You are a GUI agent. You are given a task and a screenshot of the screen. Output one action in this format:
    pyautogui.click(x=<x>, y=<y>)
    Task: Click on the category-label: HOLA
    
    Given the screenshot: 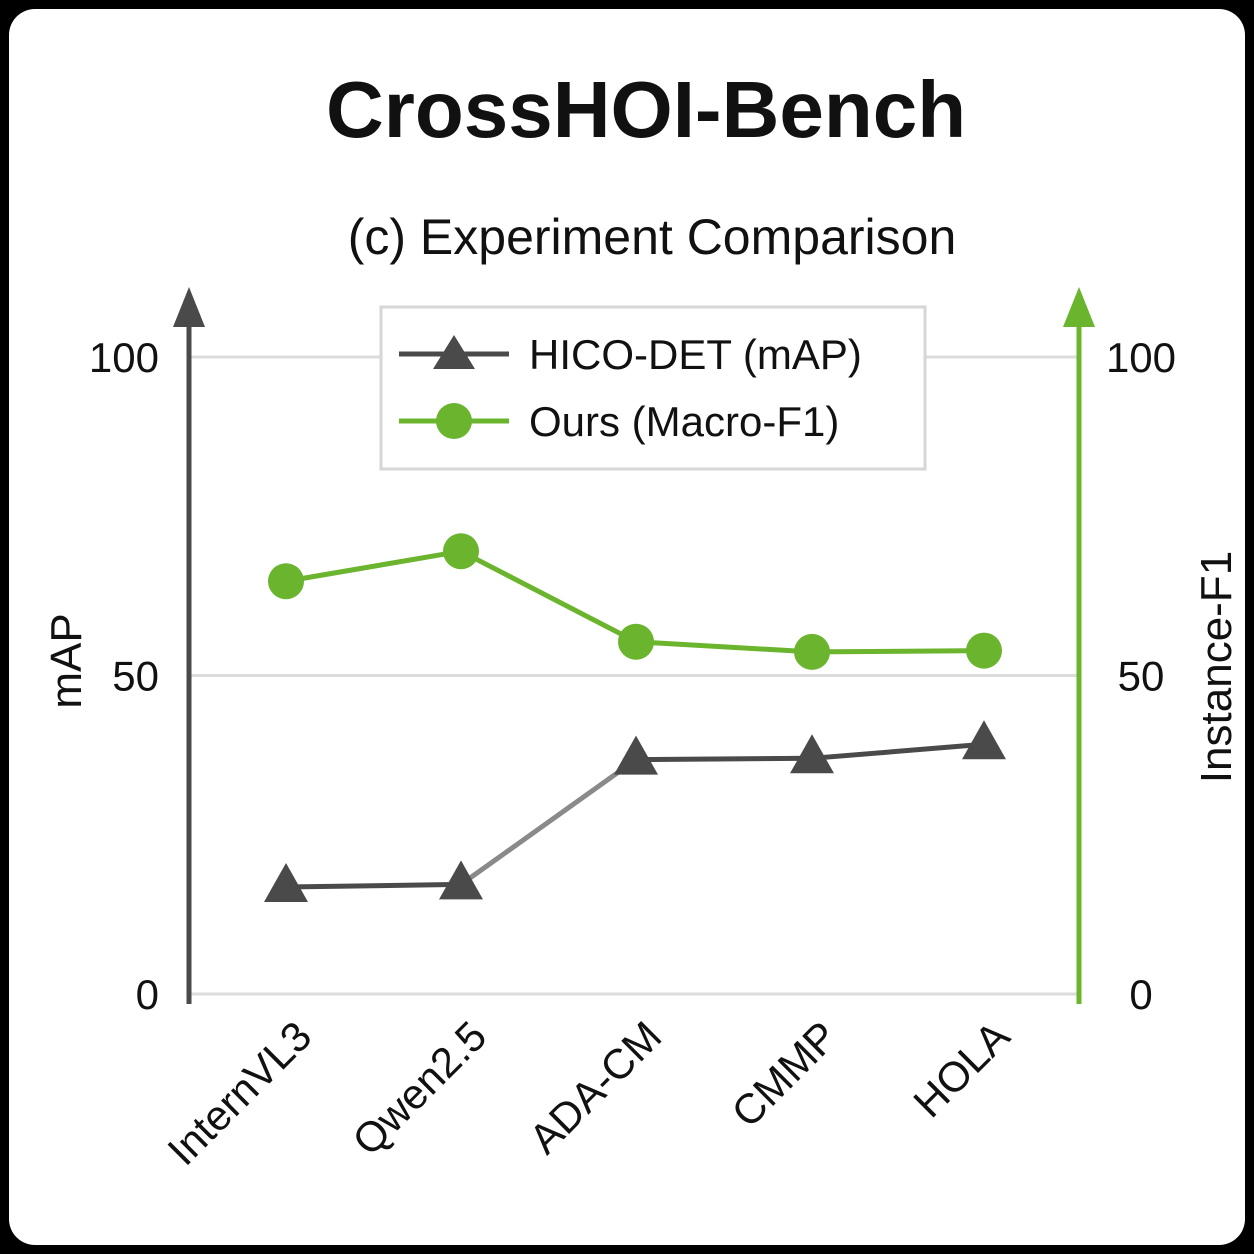 What is the action you would take?
    pyautogui.click(x=961, y=1069)
    